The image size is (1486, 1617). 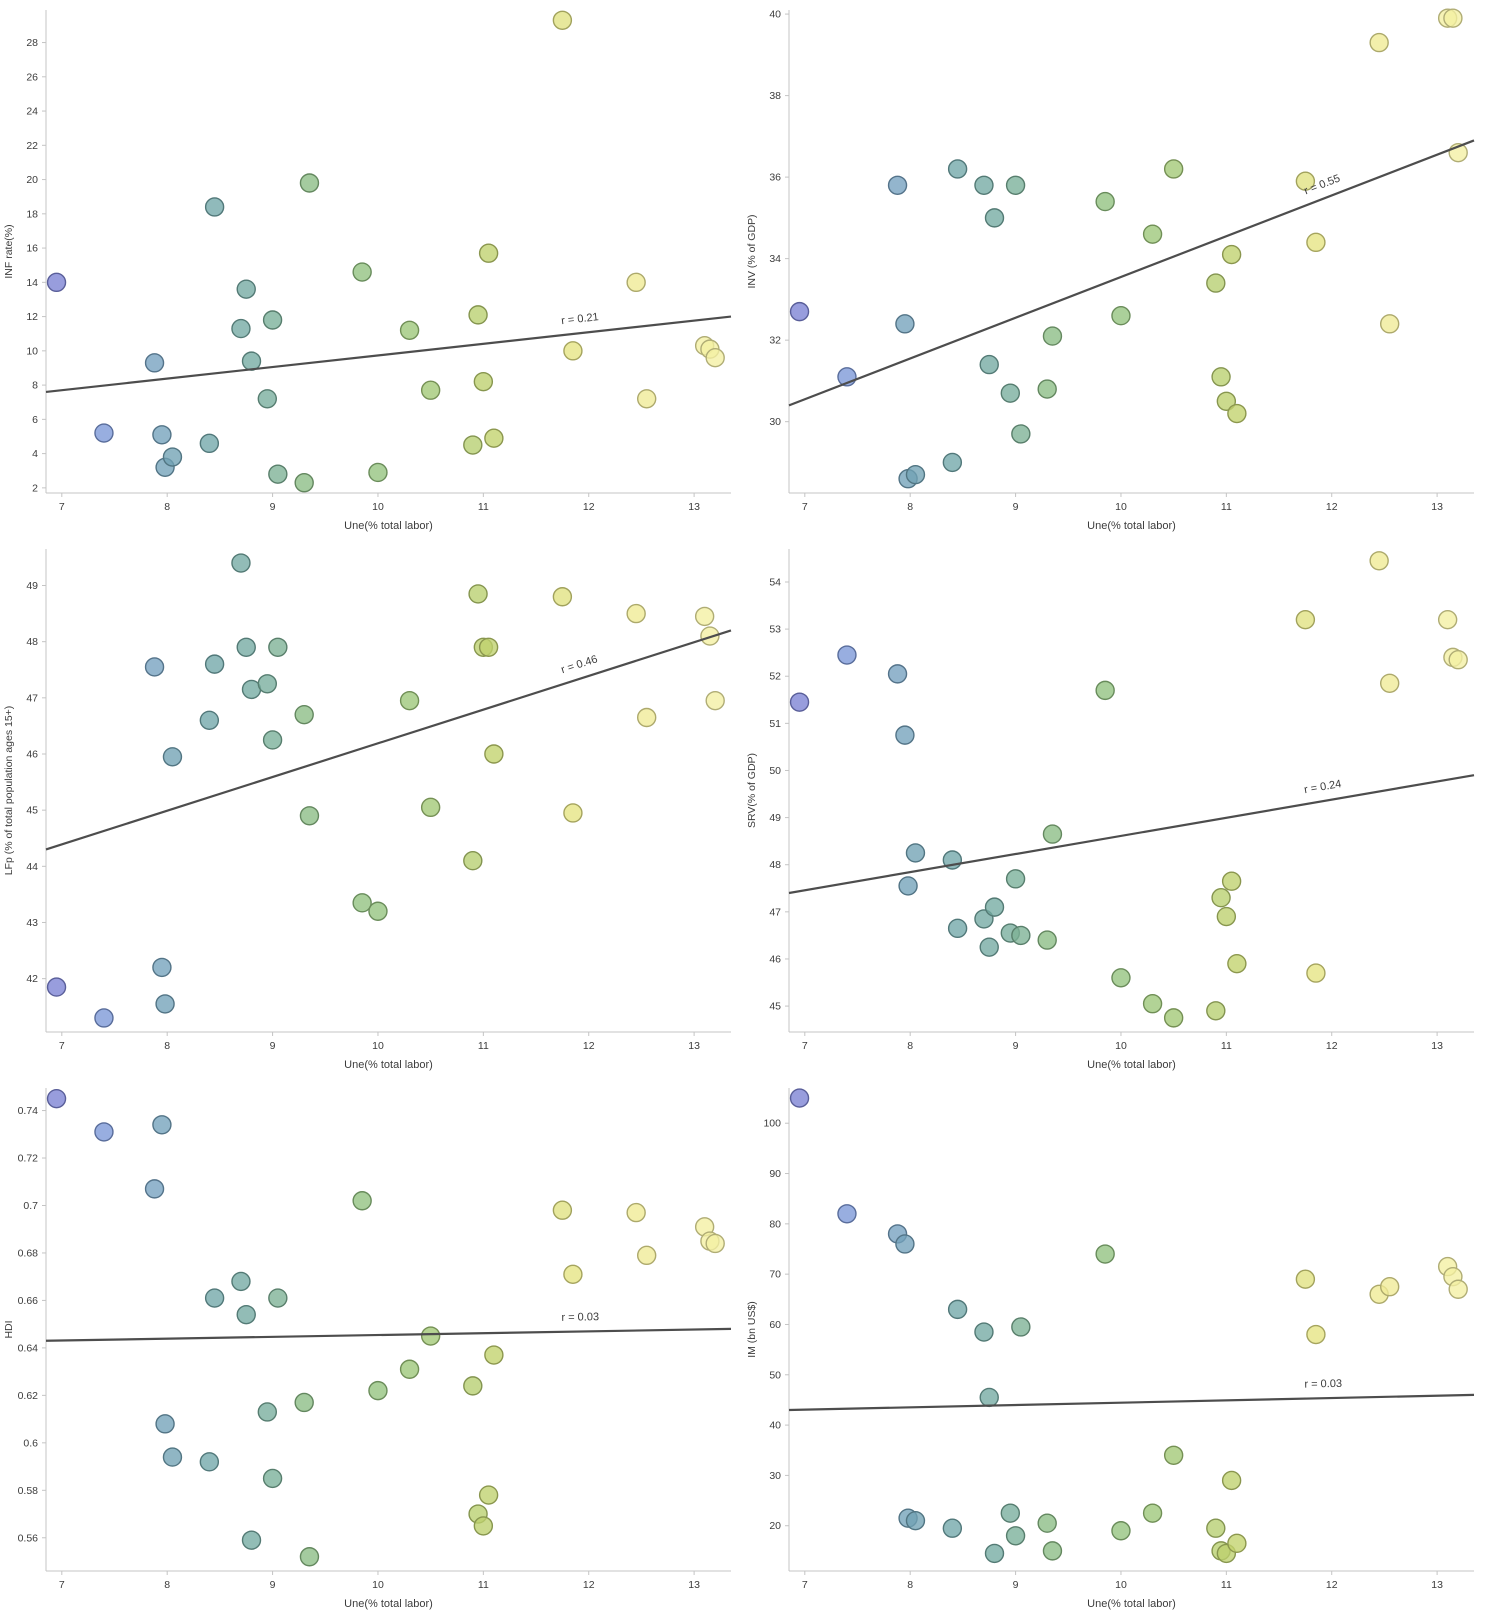 I want to click on y-tick-label: 38, so click(x=775, y=96).